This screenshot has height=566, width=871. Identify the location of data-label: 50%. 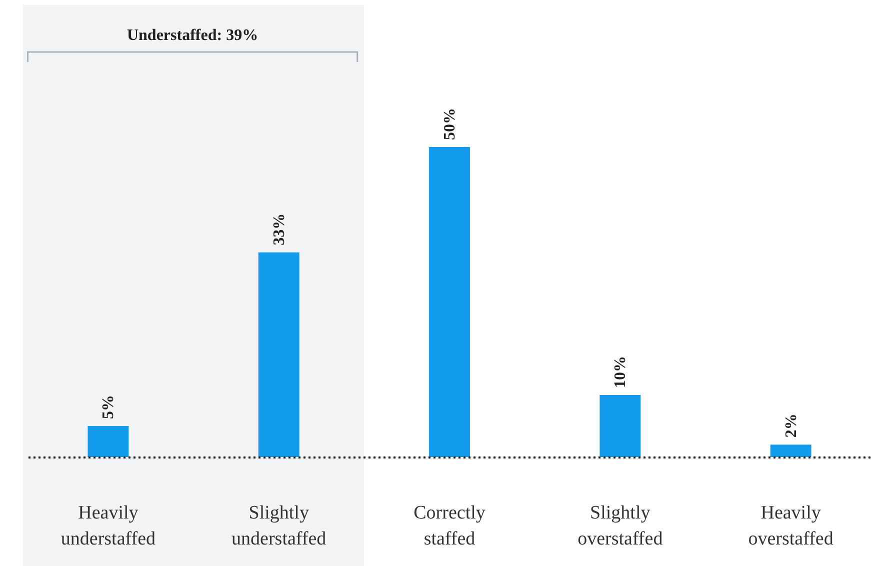
(450, 124).